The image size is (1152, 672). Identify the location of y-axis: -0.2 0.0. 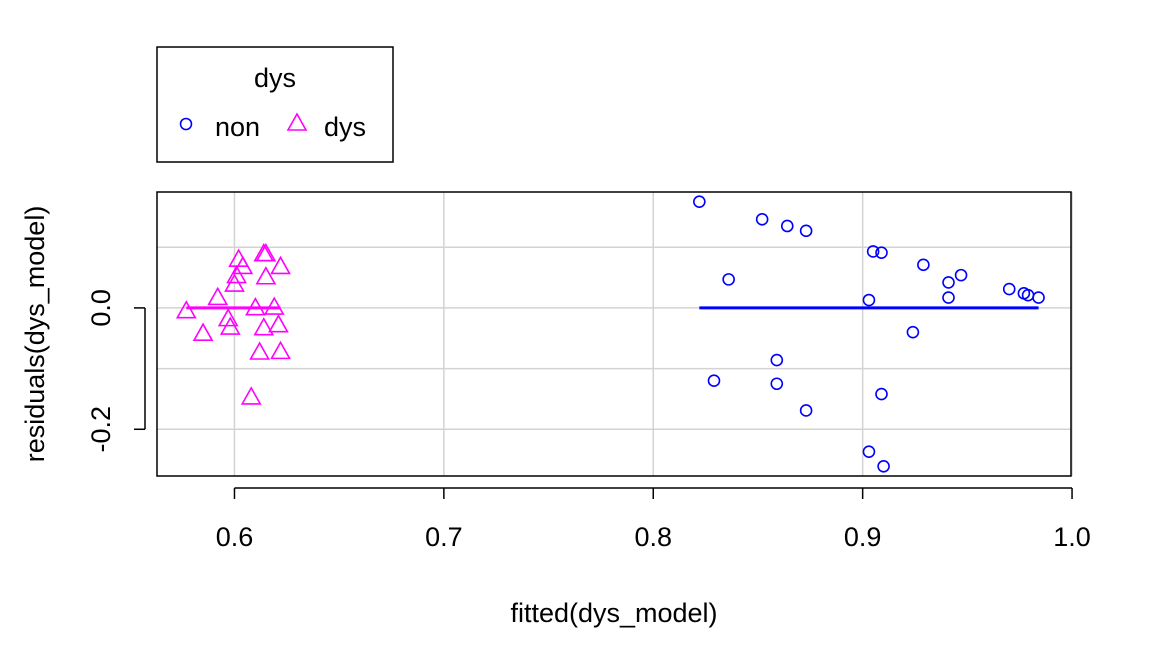
(116, 371).